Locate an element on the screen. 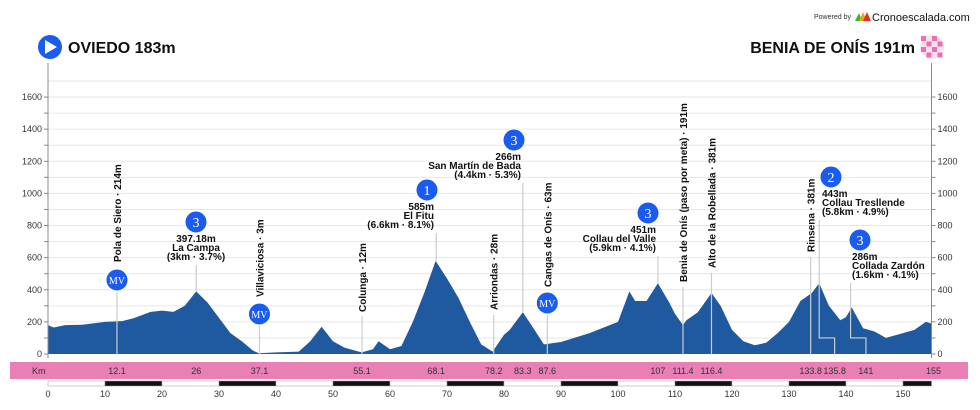 Image resolution: width=980 pixels, height=410 pixels. climb-info: (3km · 3.7%) is located at coordinates (196, 257).